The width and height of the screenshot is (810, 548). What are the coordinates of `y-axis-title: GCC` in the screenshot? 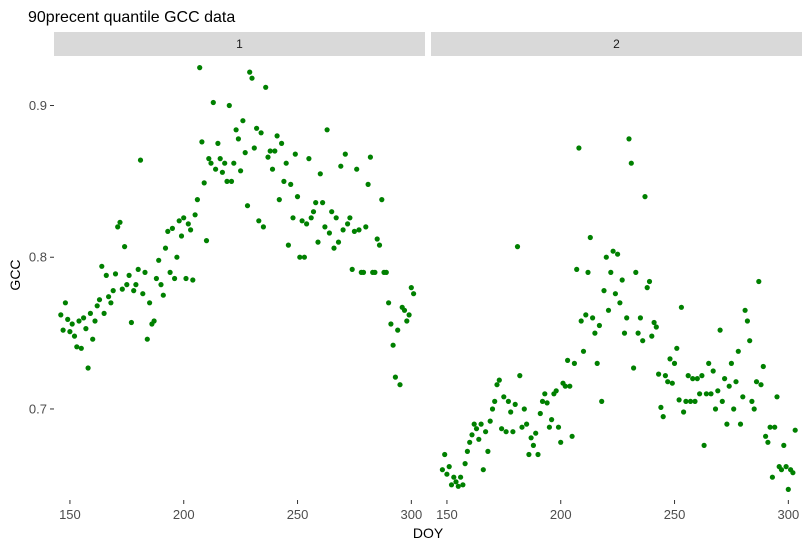 It's located at (15, 274).